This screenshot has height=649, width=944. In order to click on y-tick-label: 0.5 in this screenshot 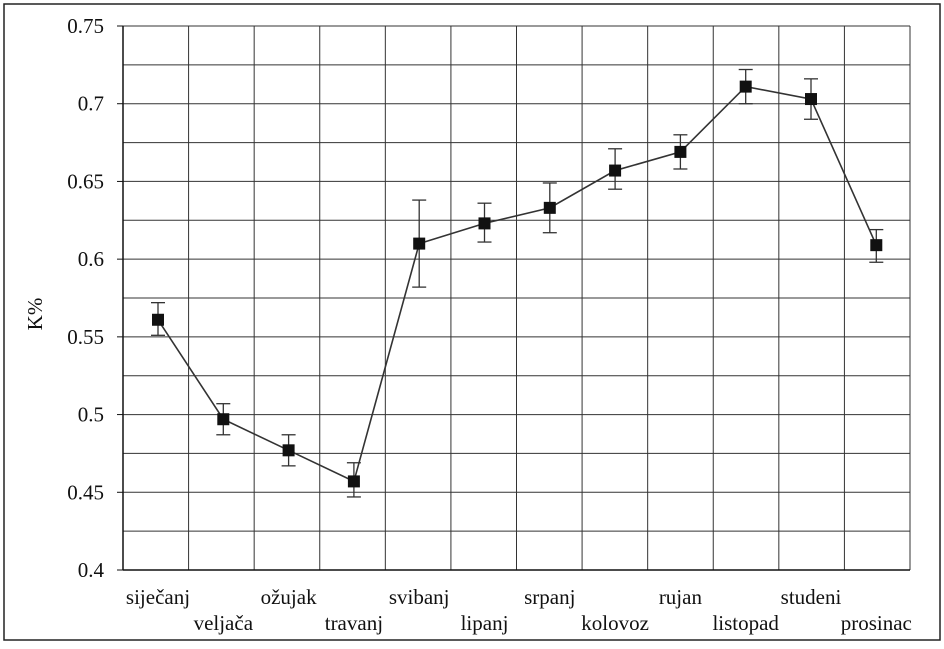, I will do `click(91, 415)`.